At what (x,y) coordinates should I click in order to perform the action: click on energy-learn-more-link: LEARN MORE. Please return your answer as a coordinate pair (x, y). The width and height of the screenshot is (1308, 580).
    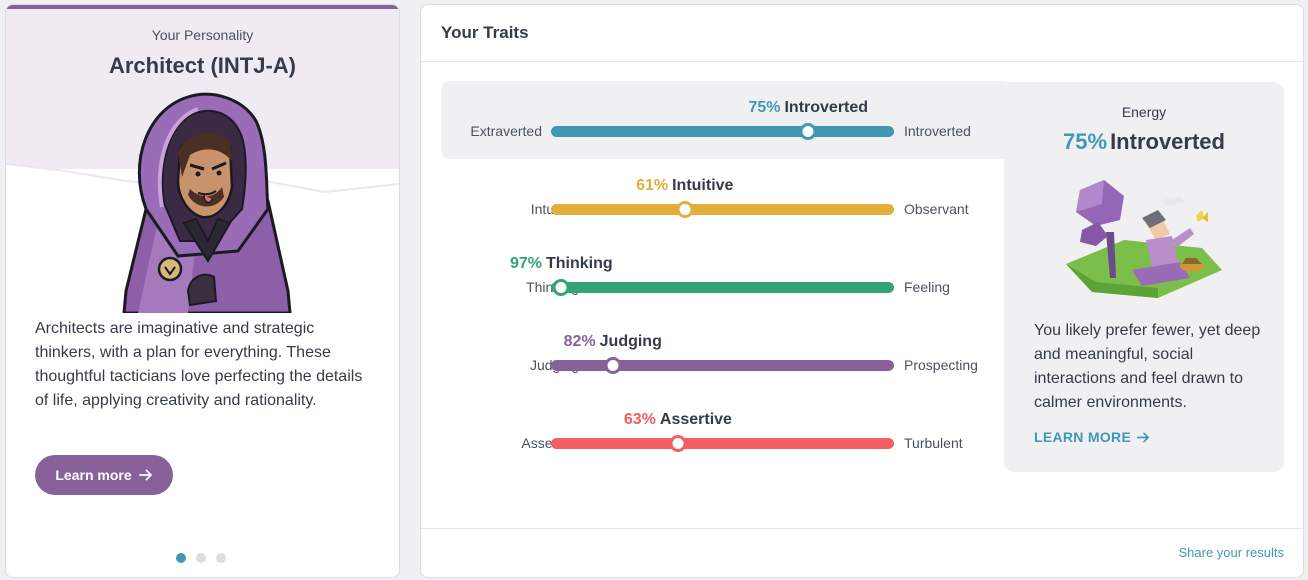
    Looking at the image, I should click on (1092, 437).